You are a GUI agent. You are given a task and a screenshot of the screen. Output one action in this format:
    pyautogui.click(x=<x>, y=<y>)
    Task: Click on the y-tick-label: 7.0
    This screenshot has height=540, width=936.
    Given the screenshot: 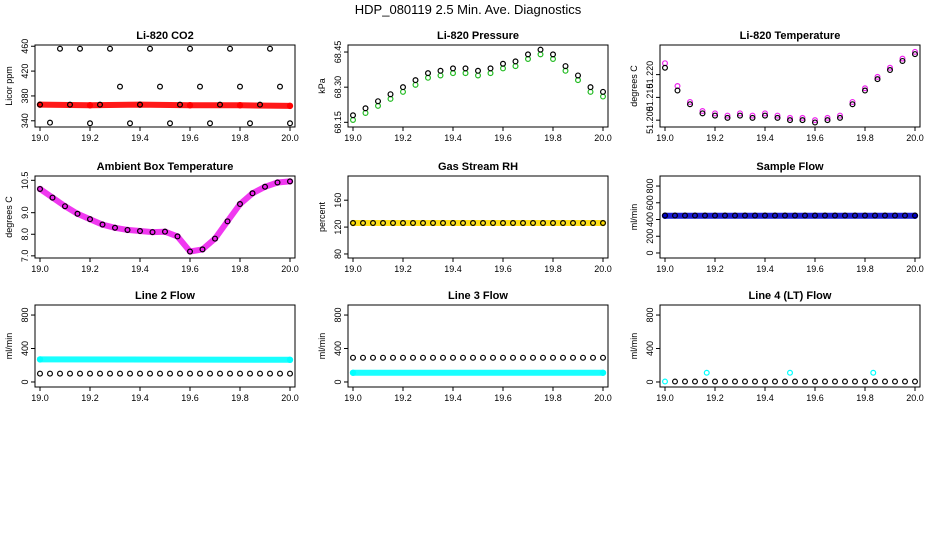 What is the action you would take?
    pyautogui.click(x=25, y=256)
    